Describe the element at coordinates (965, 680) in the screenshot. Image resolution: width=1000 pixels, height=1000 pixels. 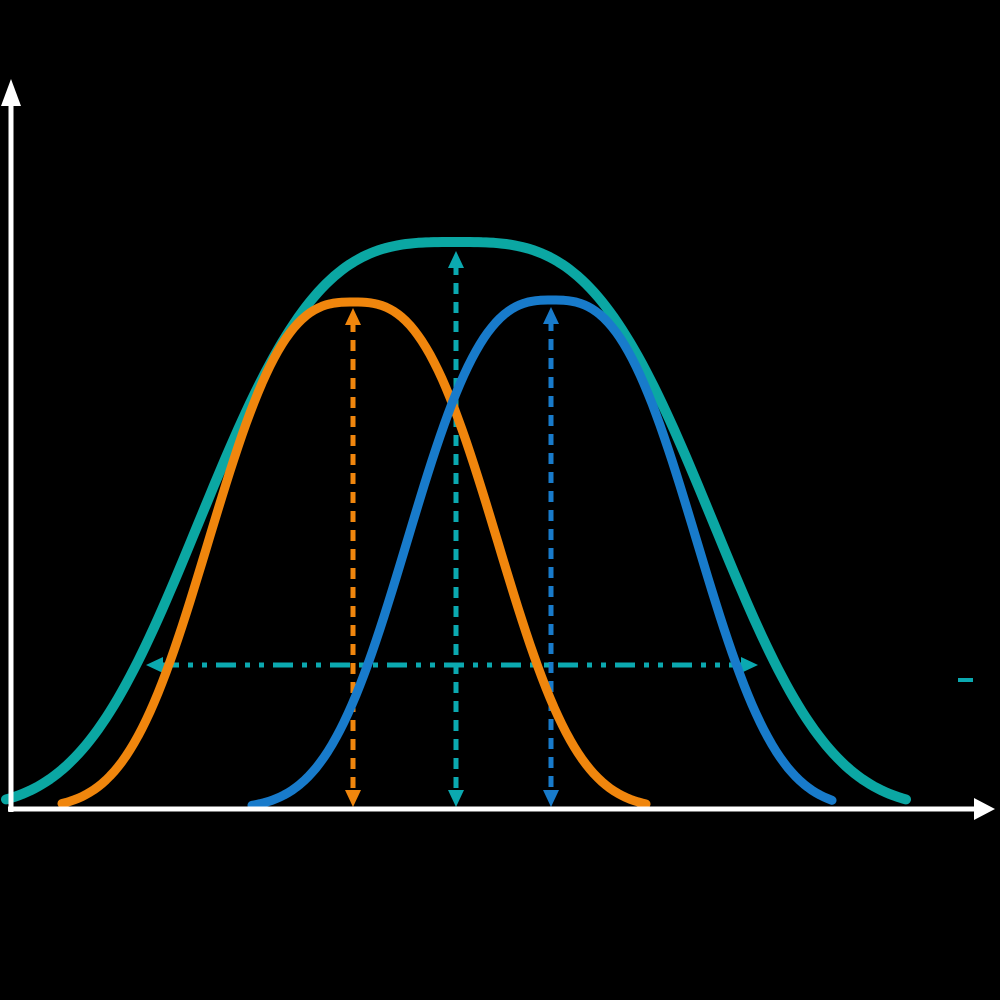
I see `stray-dash` at that location.